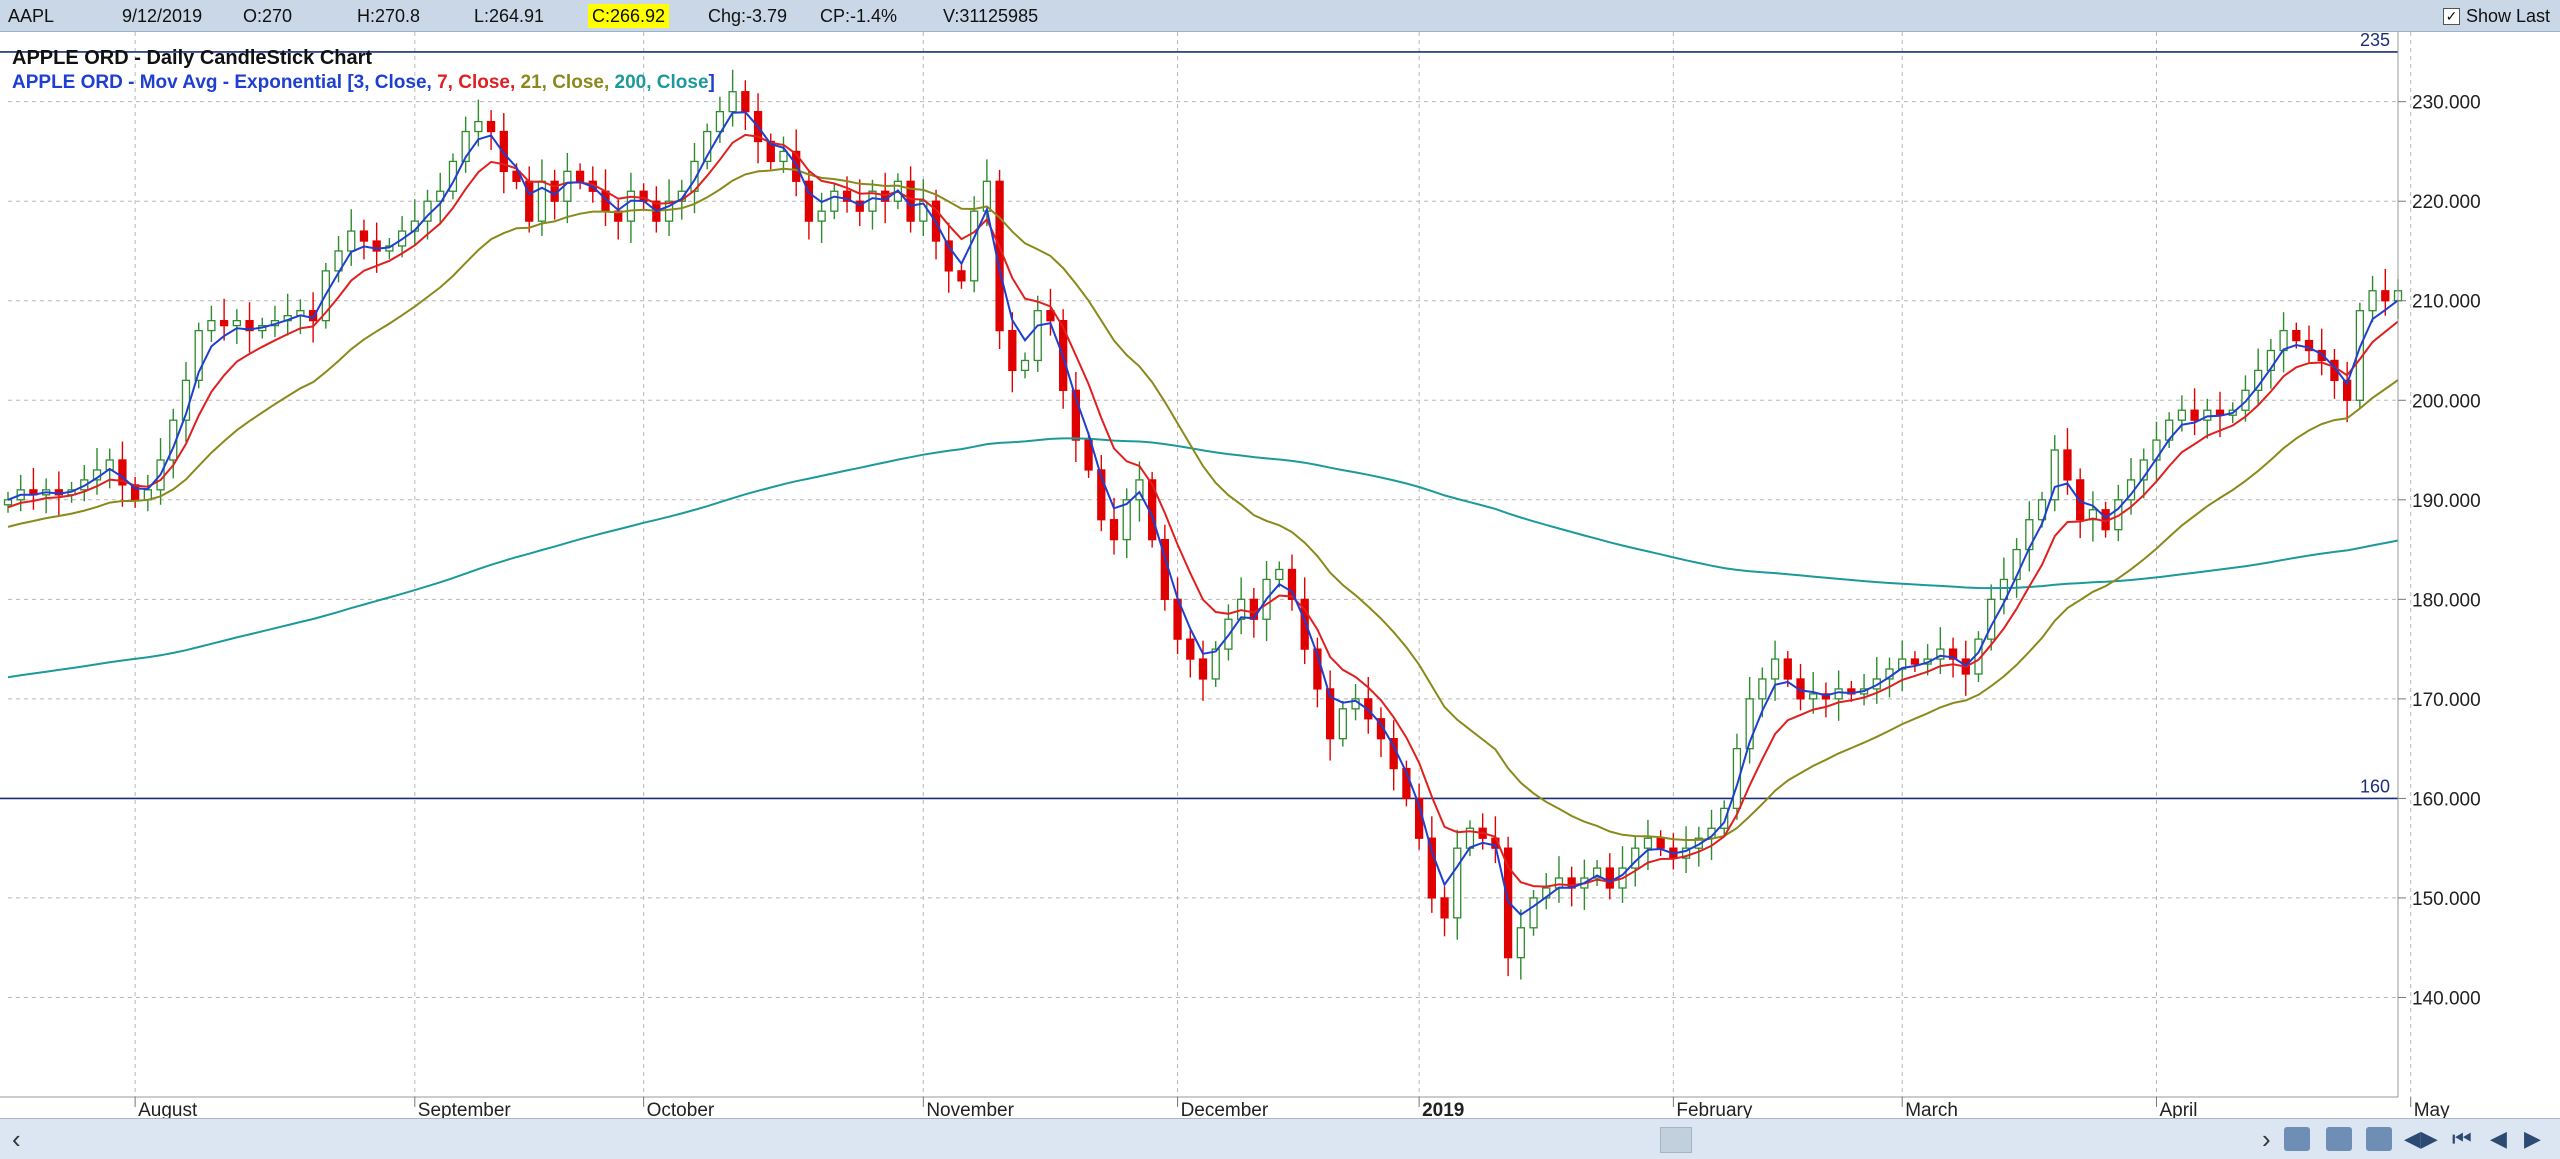 This screenshot has height=1159, width=2560. I want to click on scroll-left-arrow-icon: ‹, so click(16, 1139).